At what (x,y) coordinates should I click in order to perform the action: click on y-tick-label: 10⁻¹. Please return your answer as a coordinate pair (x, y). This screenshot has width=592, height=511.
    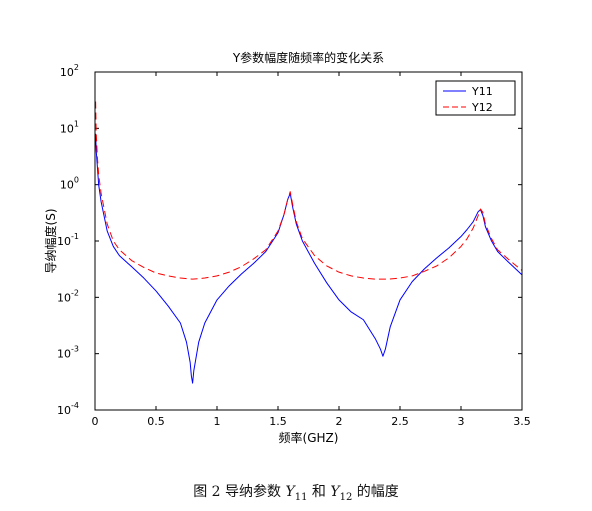
    Looking at the image, I should click on (68, 240).